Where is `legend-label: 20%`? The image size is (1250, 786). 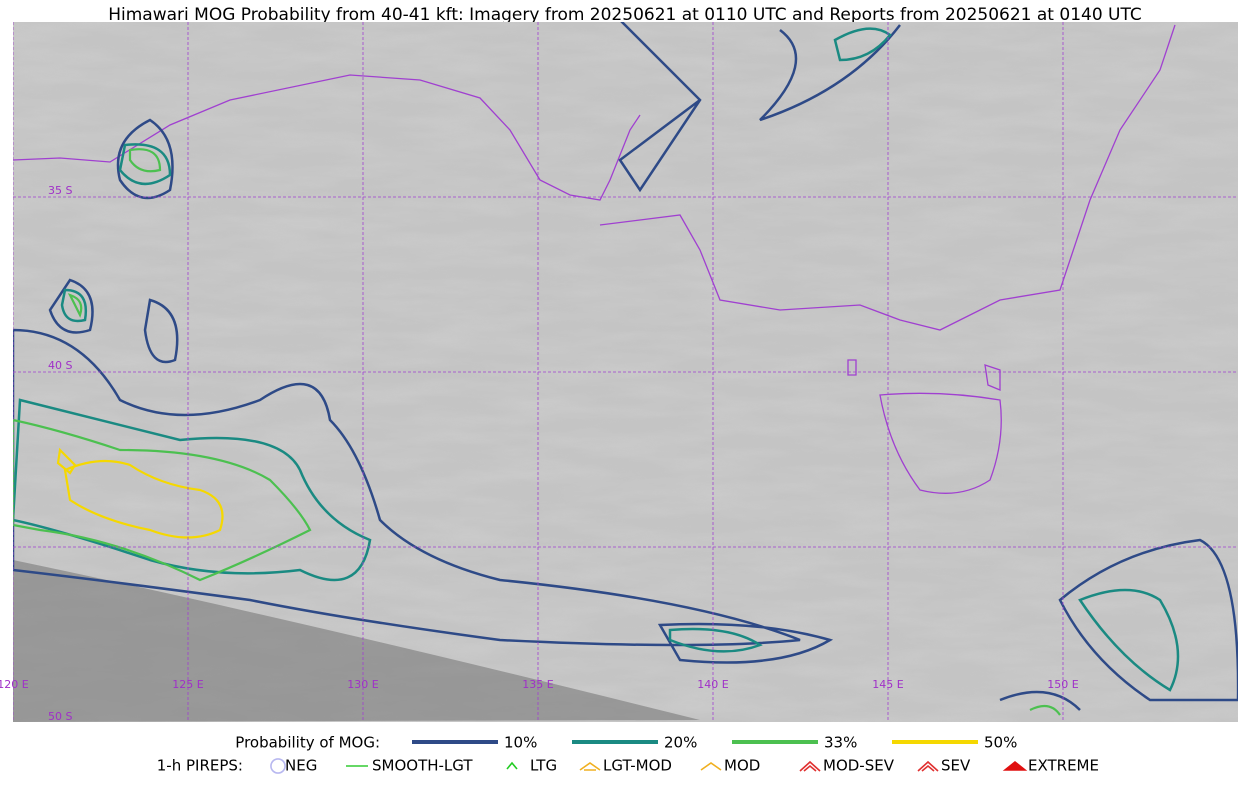 legend-label: 20% is located at coordinates (680, 743).